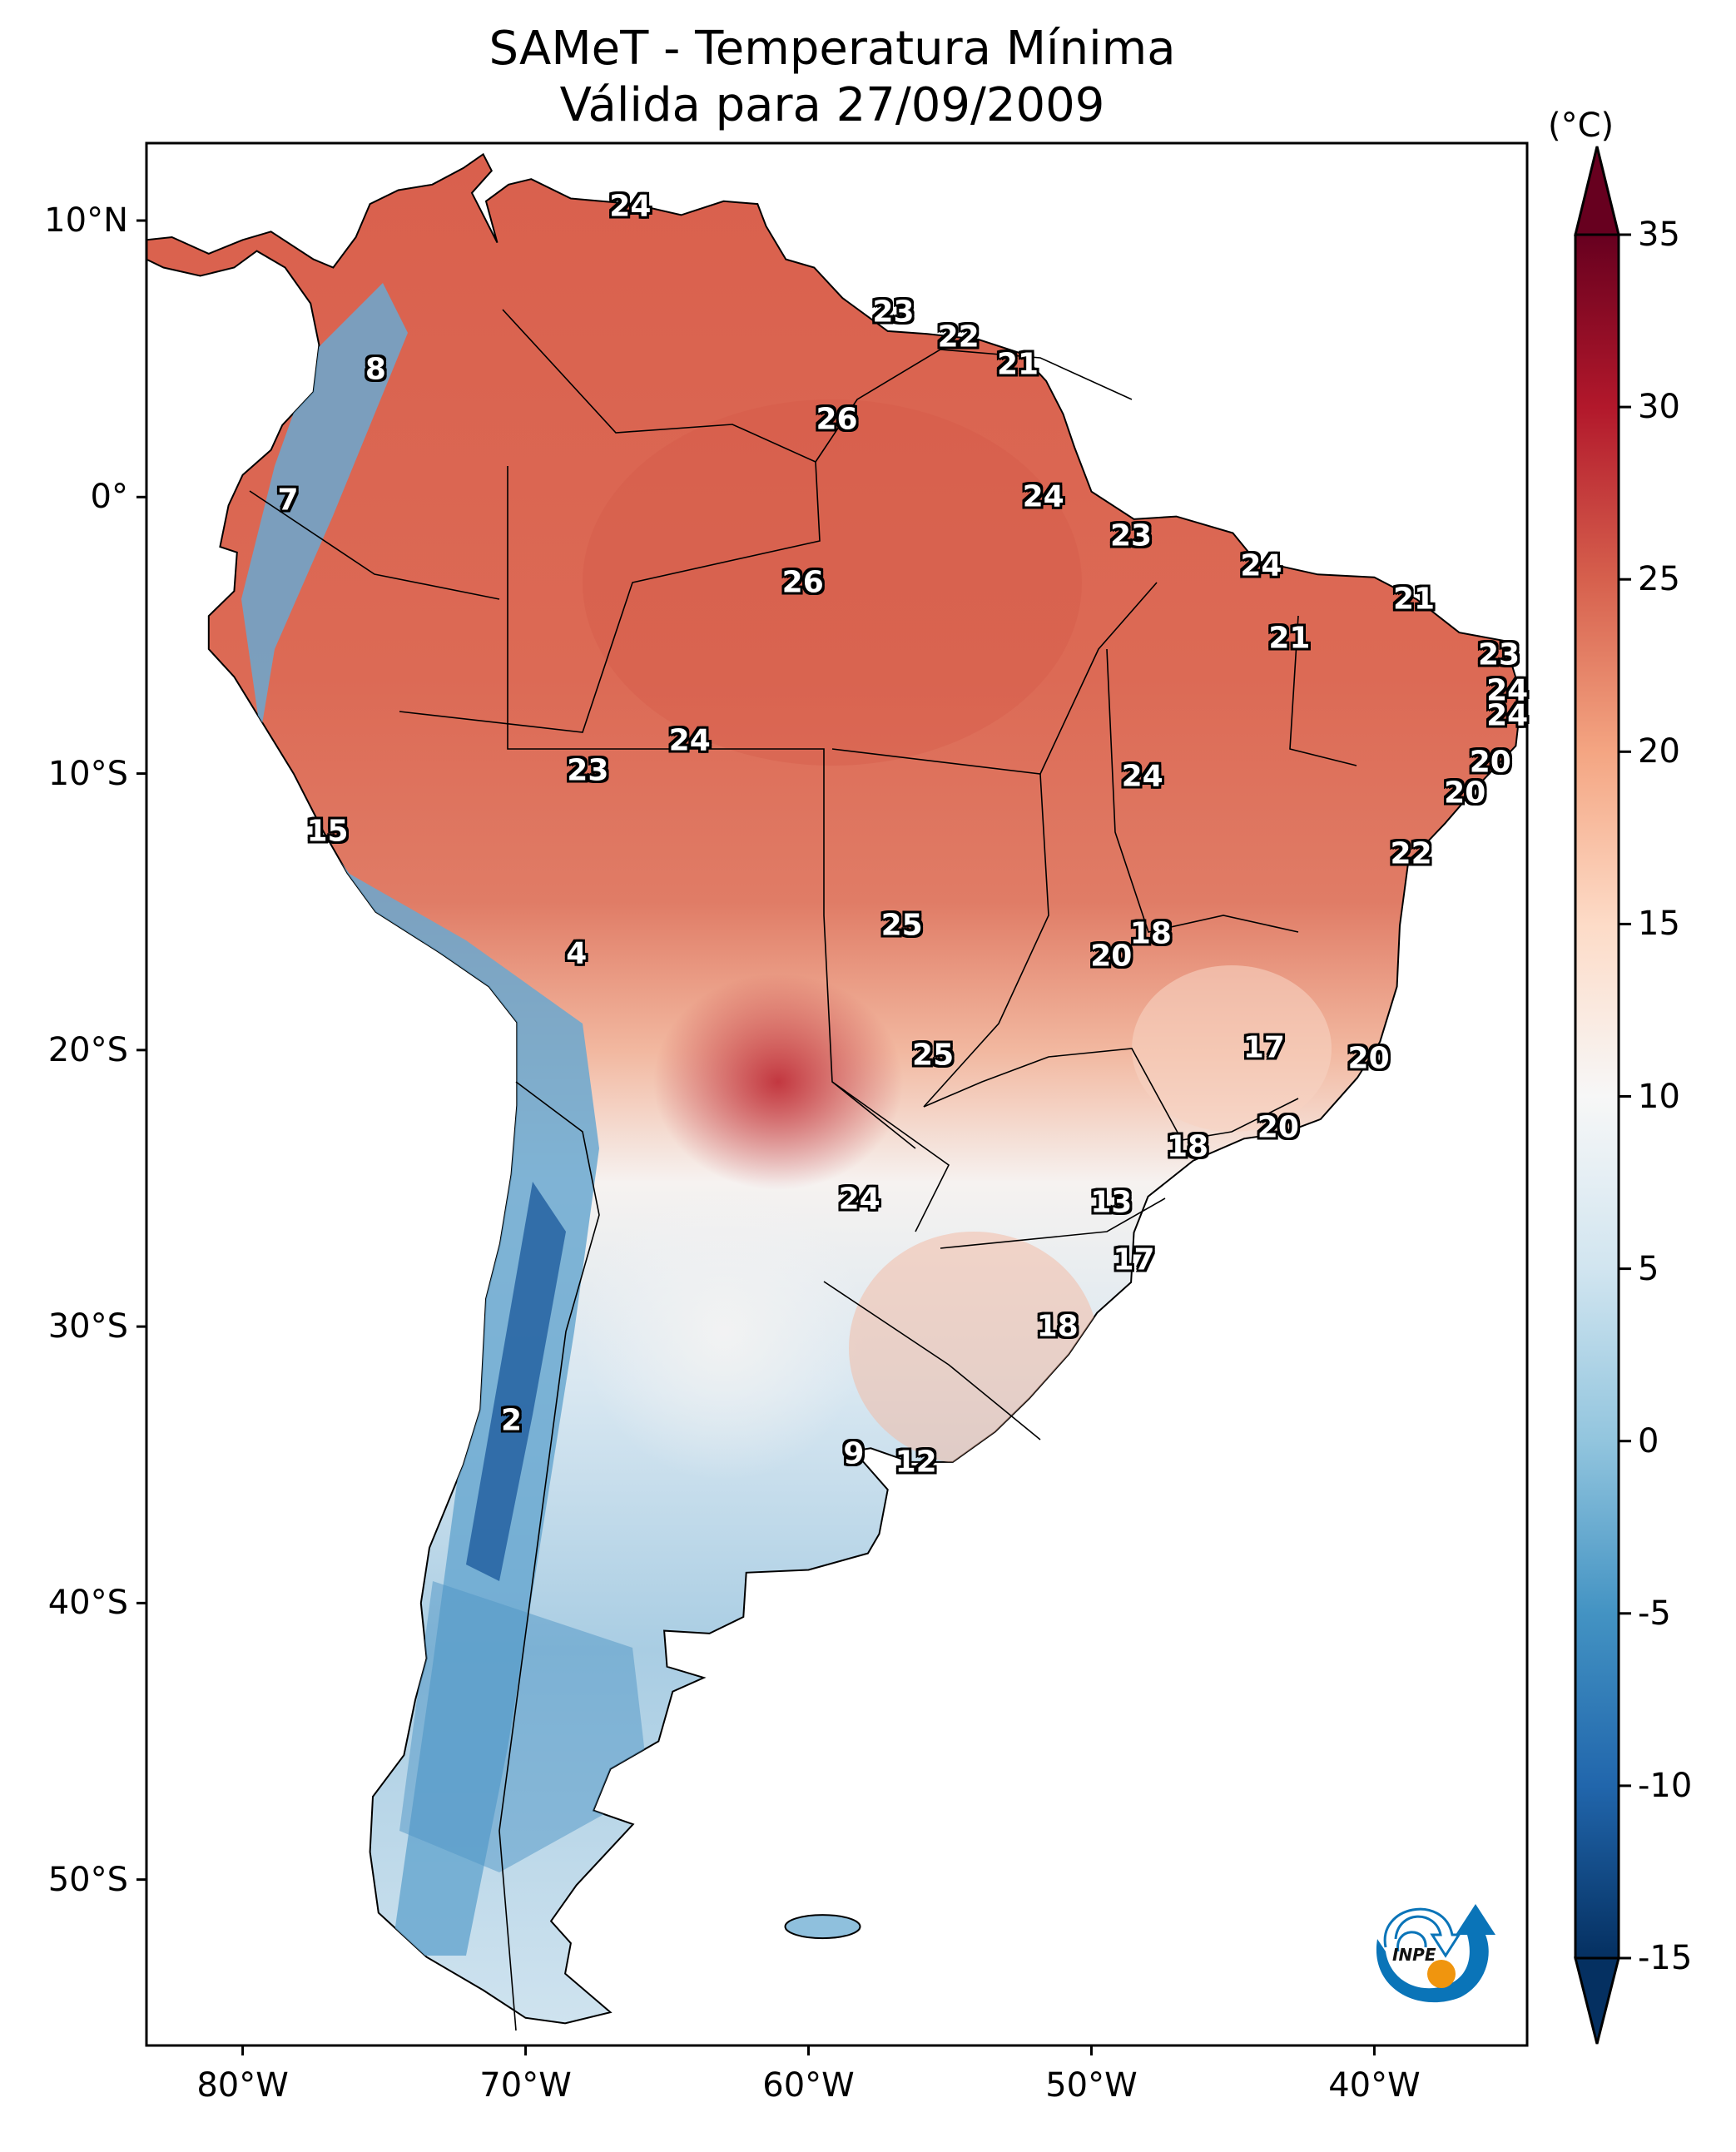 This screenshot has height=2152, width=1736. What do you see at coordinates (808, 2085) in the screenshot?
I see `lon-tick-label: 60°W` at bounding box center [808, 2085].